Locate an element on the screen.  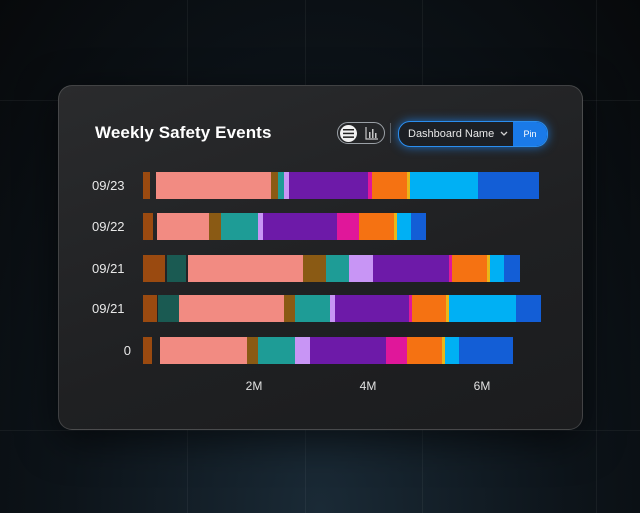
view-toggle is located at coordinates (361, 133).